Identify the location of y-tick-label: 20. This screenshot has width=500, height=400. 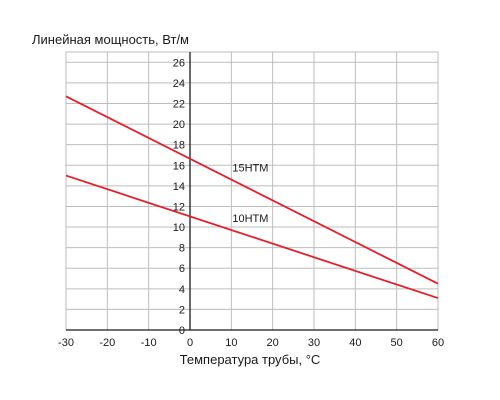
(179, 125).